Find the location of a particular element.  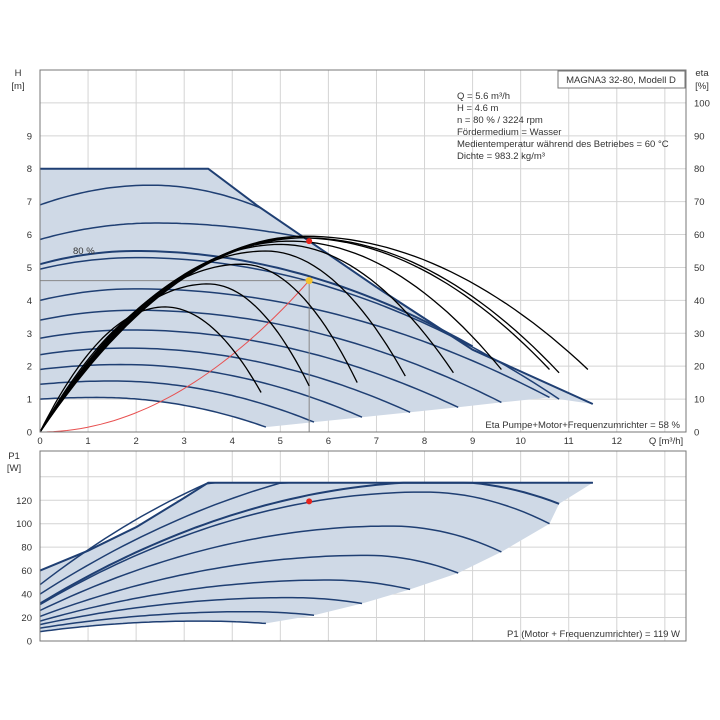

h-tick-label: 9 is located at coordinates (29, 136).